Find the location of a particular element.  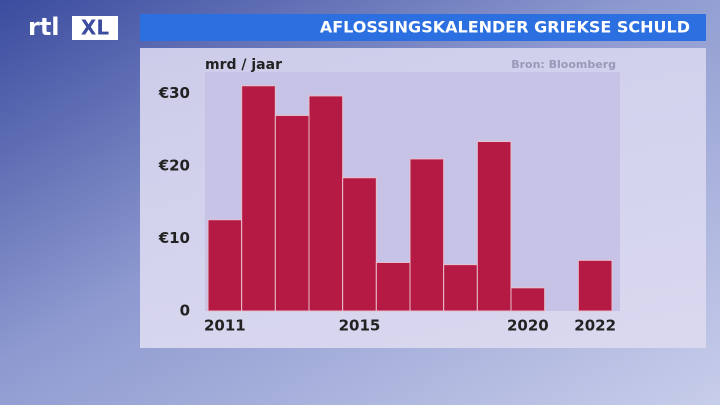

title-bar is located at coordinates (423, 27).